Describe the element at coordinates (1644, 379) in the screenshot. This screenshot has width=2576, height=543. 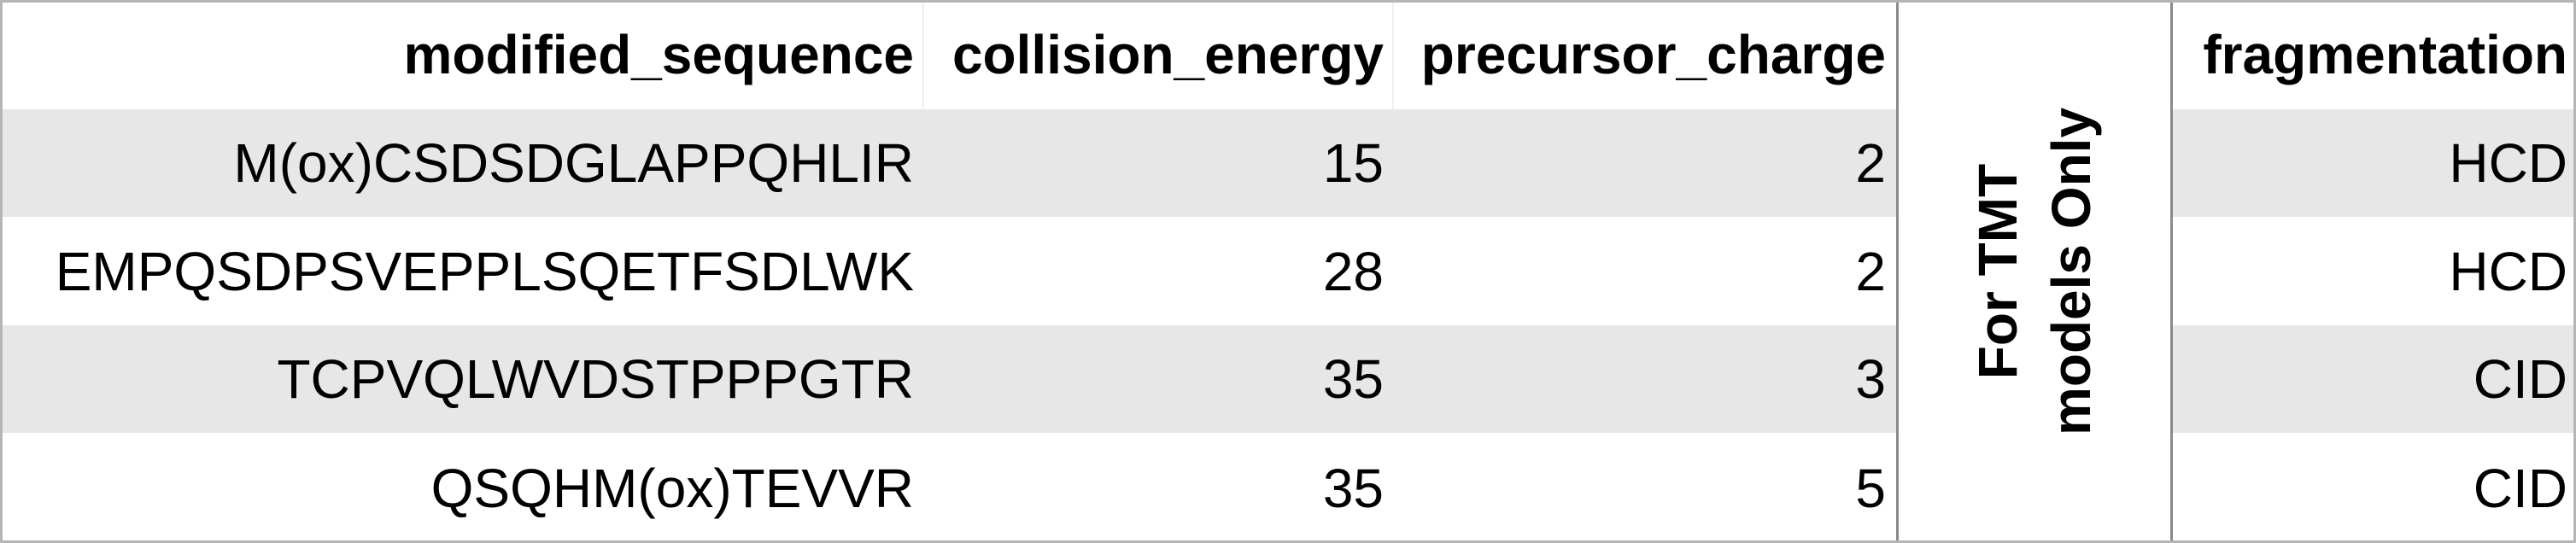
I see `table-cell: 3` at that location.